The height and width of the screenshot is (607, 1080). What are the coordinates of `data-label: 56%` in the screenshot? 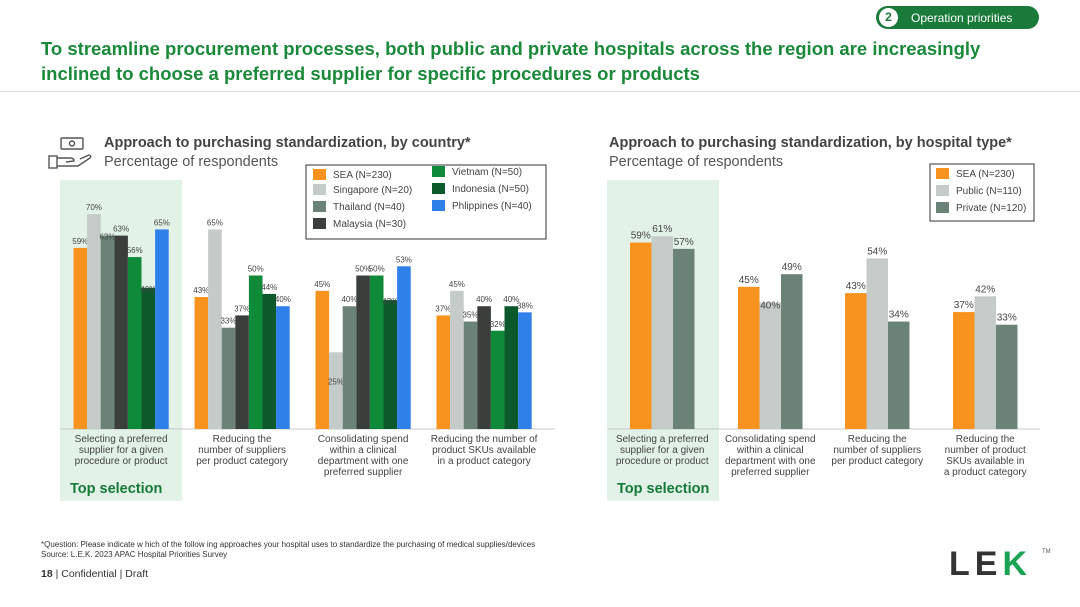 It's located at (135, 250).